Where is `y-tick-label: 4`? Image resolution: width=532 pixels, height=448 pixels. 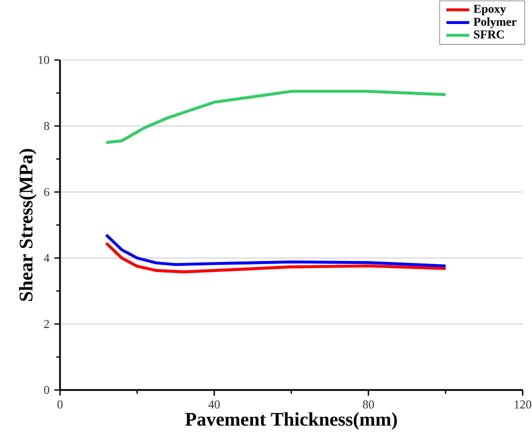 y-tick-label: 4 is located at coordinates (47, 258).